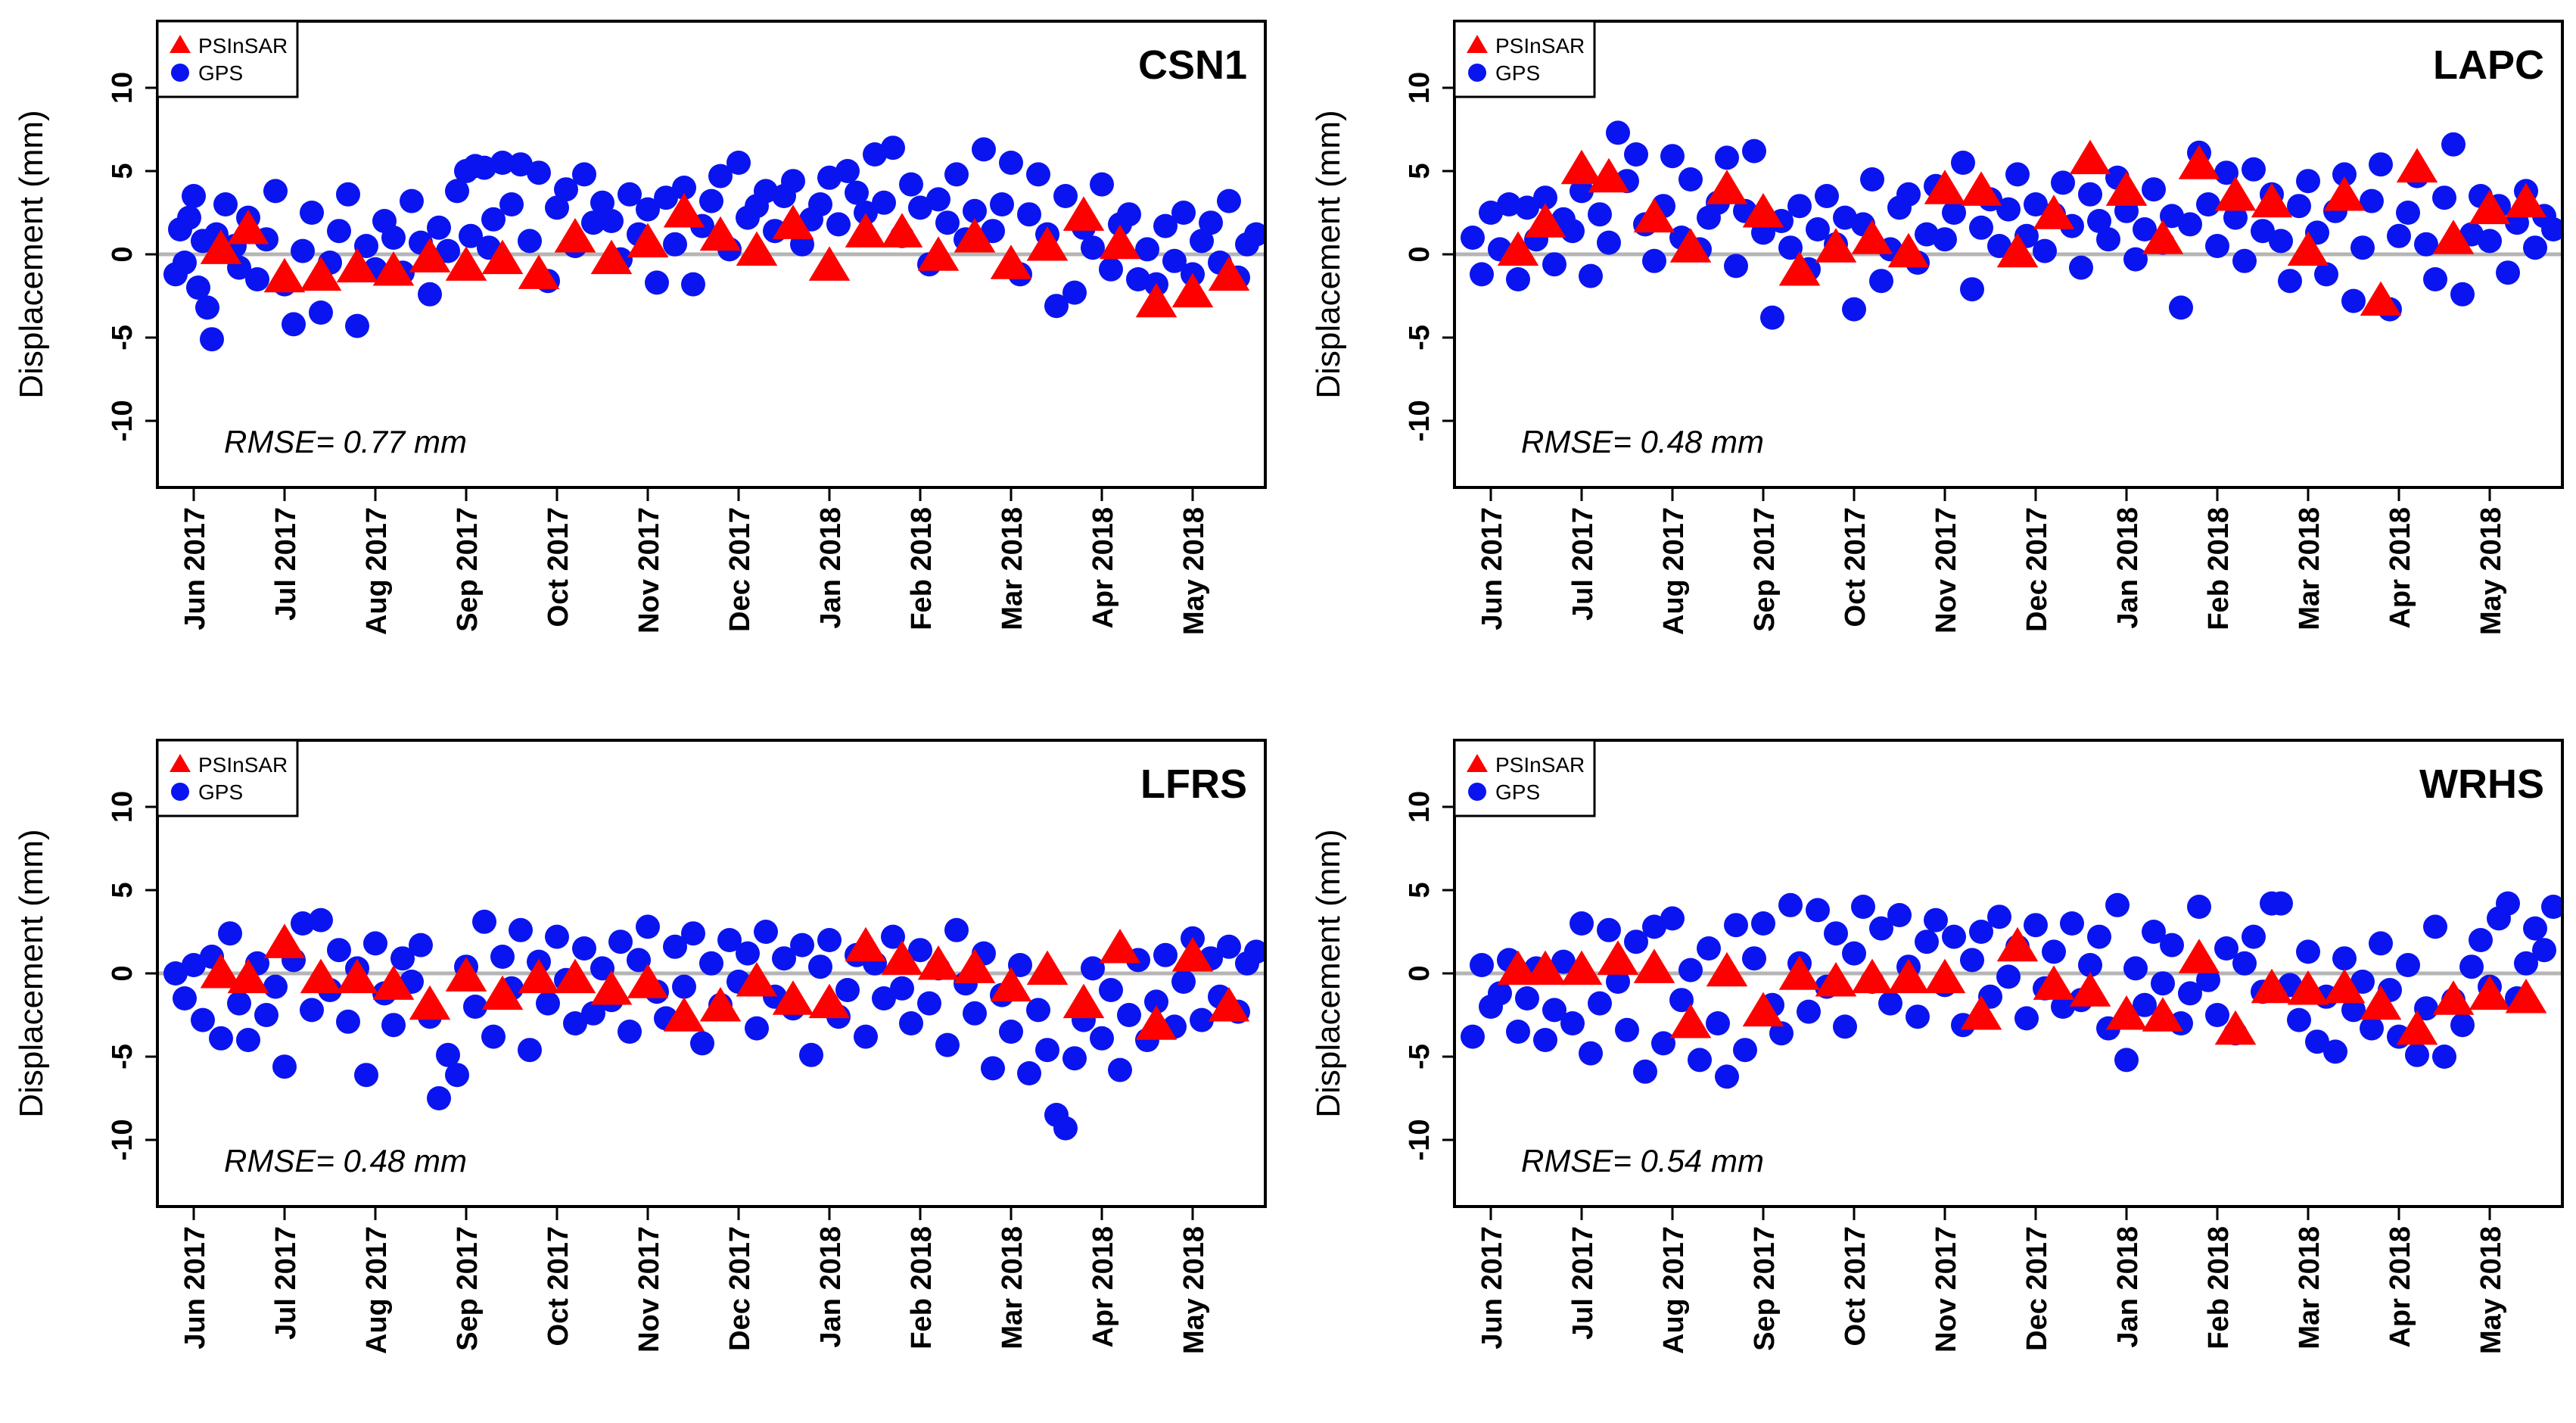  I want to click on legend-triangle-icon, so click(1477, 763).